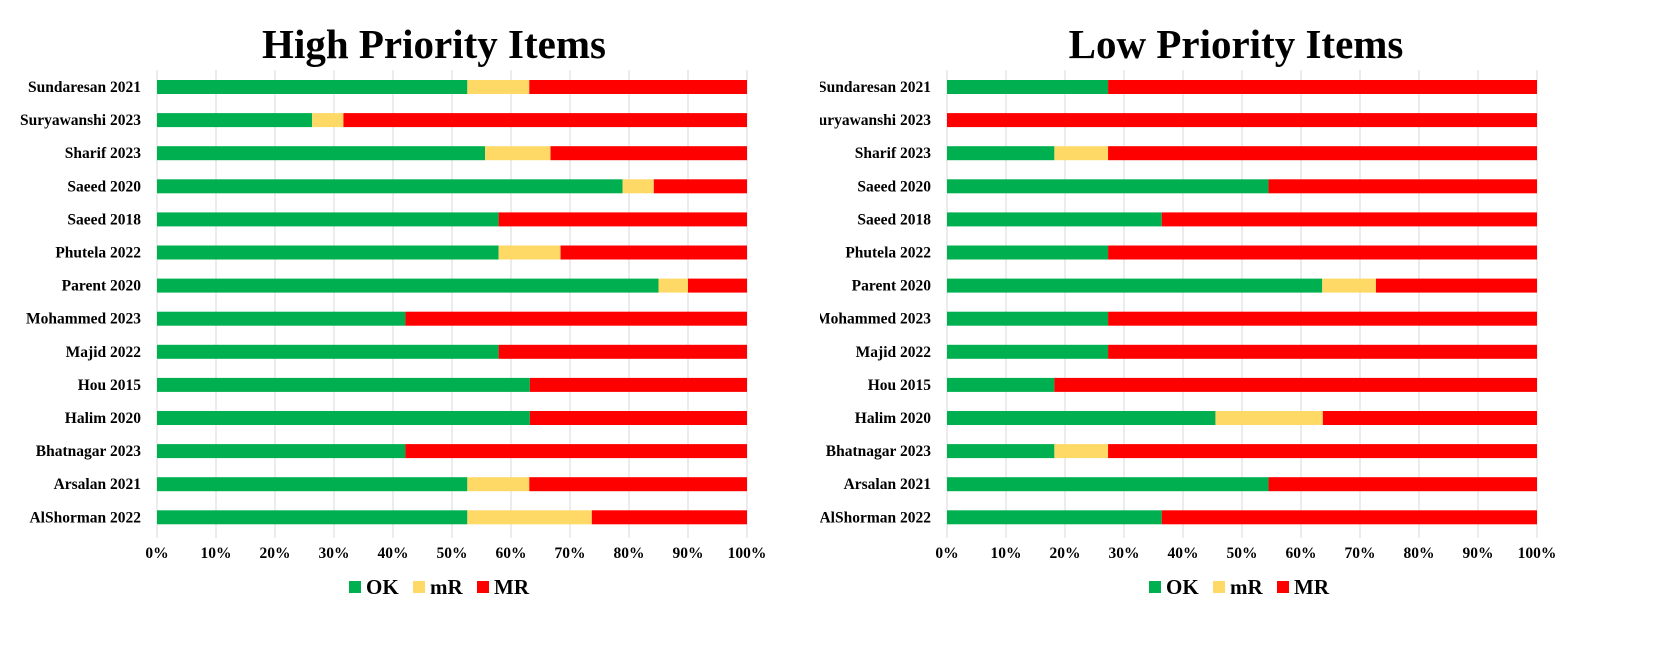 This screenshot has width=1657, height=648. Describe the element at coordinates (638, 418) in the screenshot. I see `high-bar-mr-halim-2020` at that location.